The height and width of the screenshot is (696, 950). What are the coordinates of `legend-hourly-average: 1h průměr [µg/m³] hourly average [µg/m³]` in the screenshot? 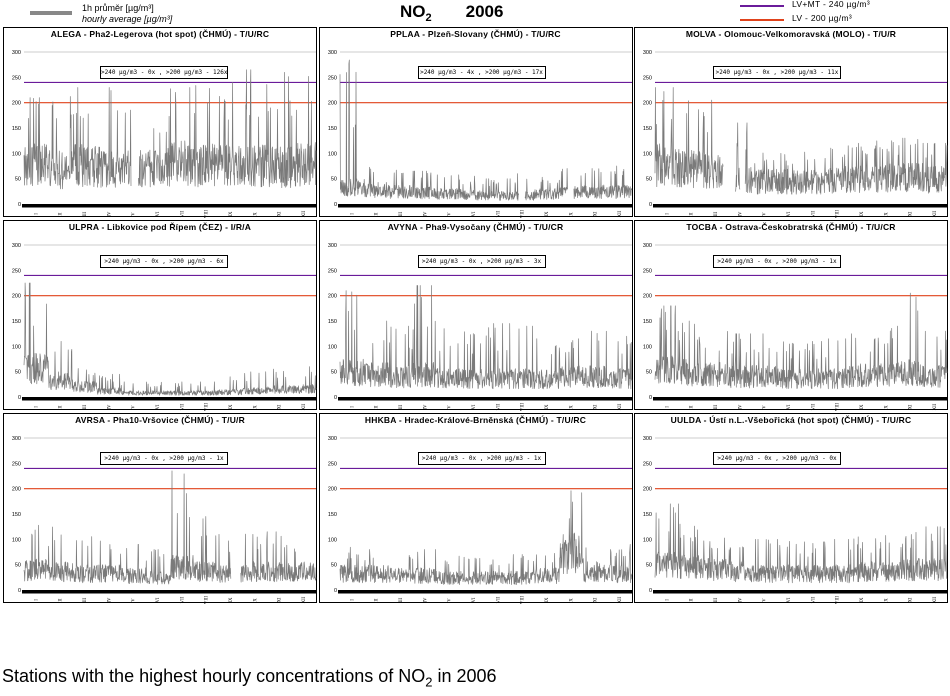 It's located at (125, 14).